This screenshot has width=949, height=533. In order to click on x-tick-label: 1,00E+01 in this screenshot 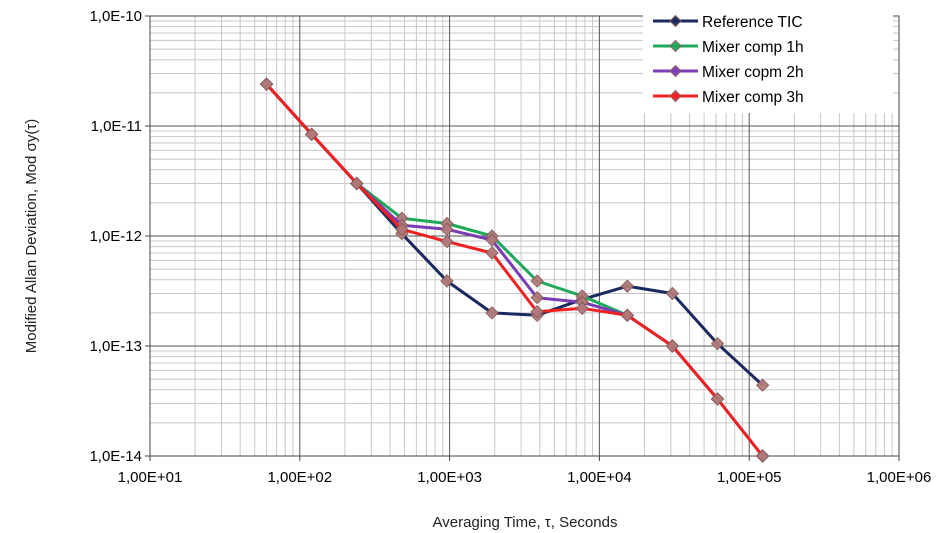, I will do `click(150, 477)`.